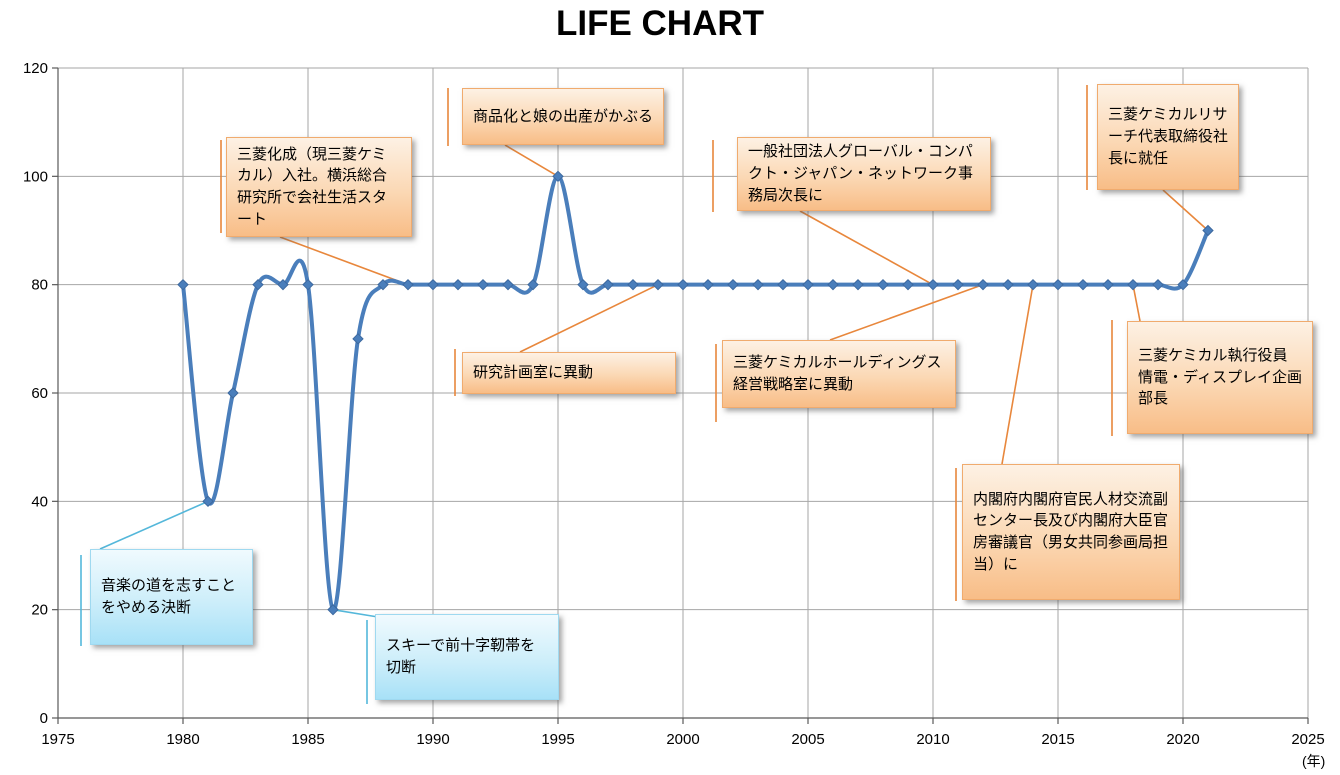 The height and width of the screenshot is (775, 1340). Describe the element at coordinates (682, 739) in the screenshot. I see `x-tick-label: 2000` at that location.